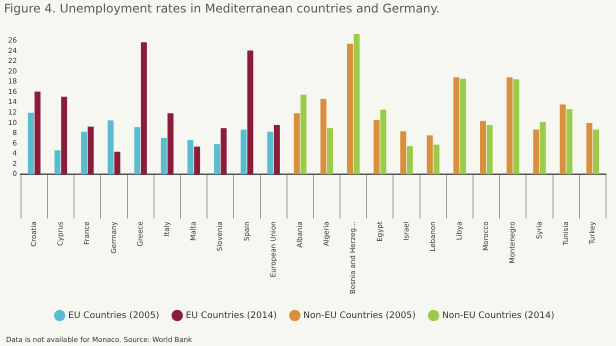 The width and height of the screenshot is (616, 346). I want to click on legend-label: Non-EU Countries (2005), so click(359, 315).